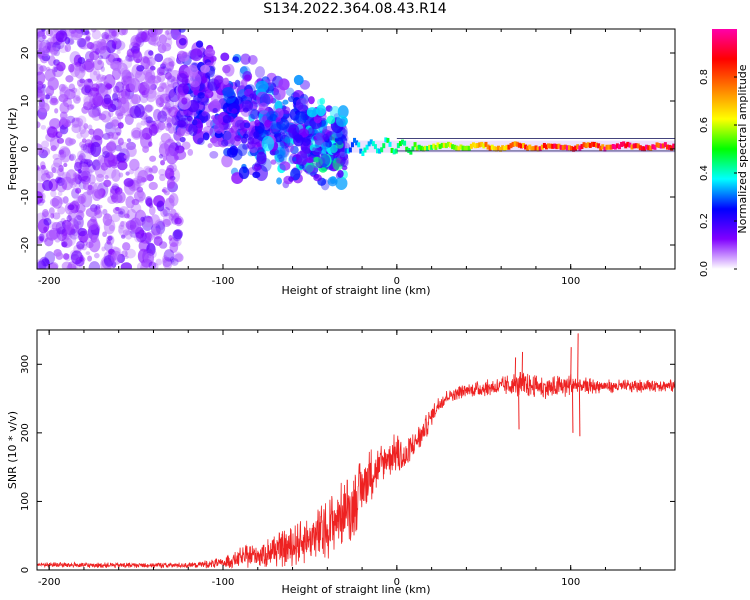  Describe the element at coordinates (223, 582) in the screenshot. I see `x-tick-label: -100` at that location.